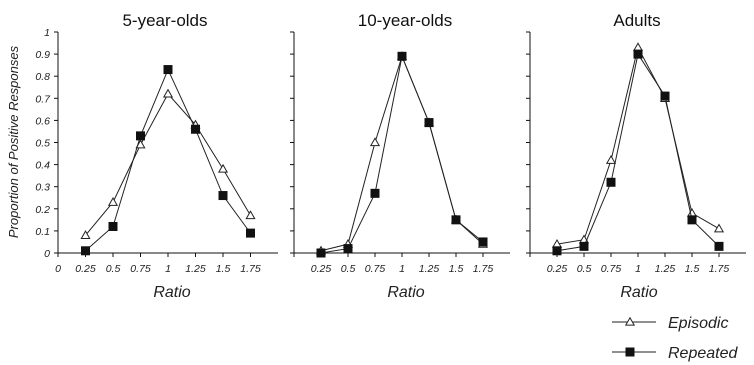  Describe the element at coordinates (42, 121) in the screenshot. I see `y-tick-label: 0.6` at that location.